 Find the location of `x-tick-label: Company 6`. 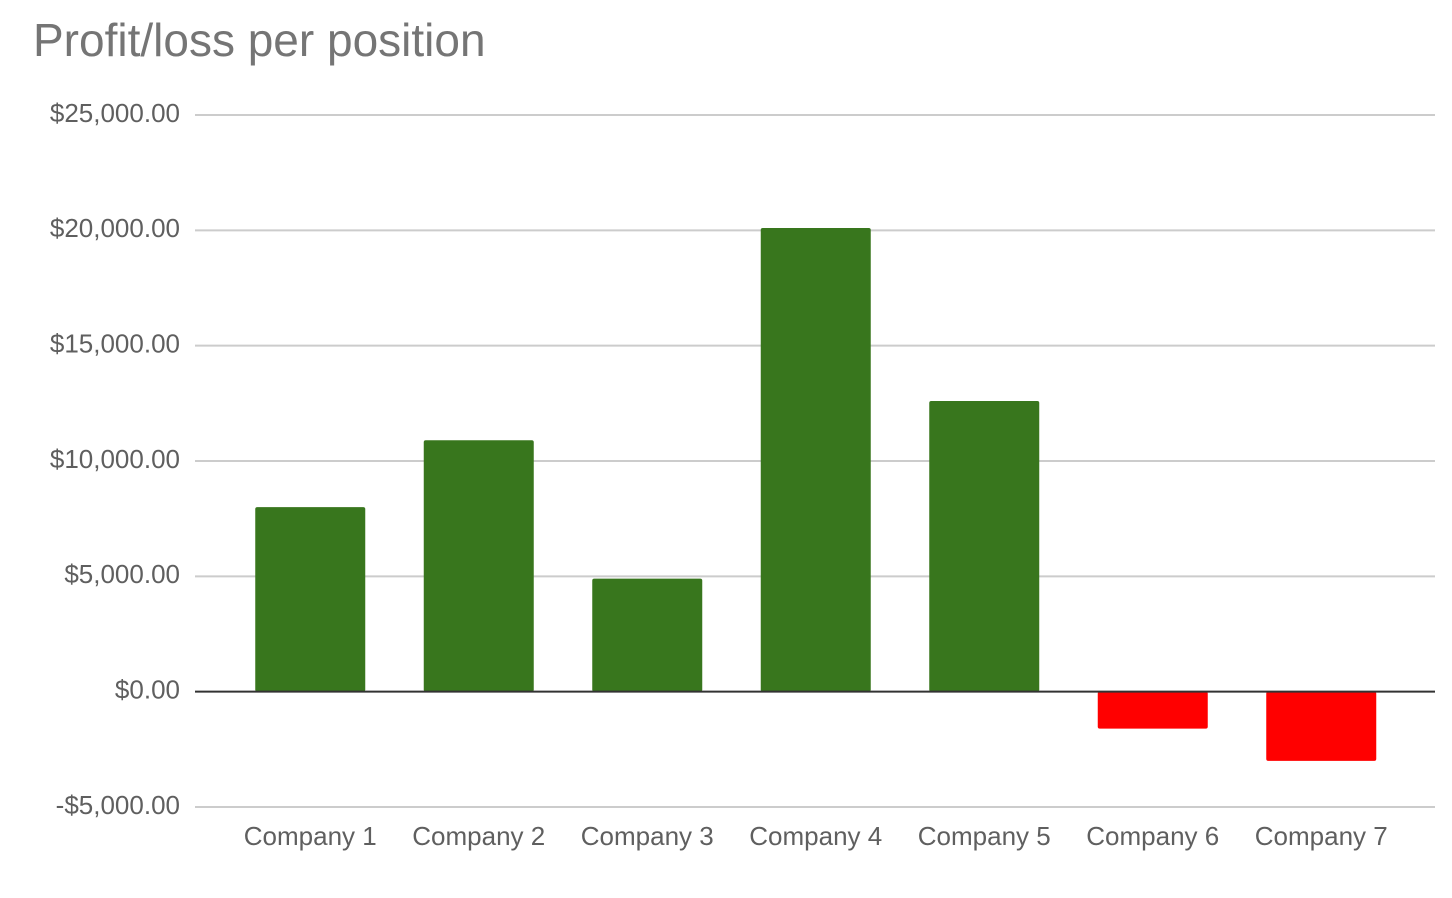

x-tick-label: Company 6 is located at coordinates (1152, 836).